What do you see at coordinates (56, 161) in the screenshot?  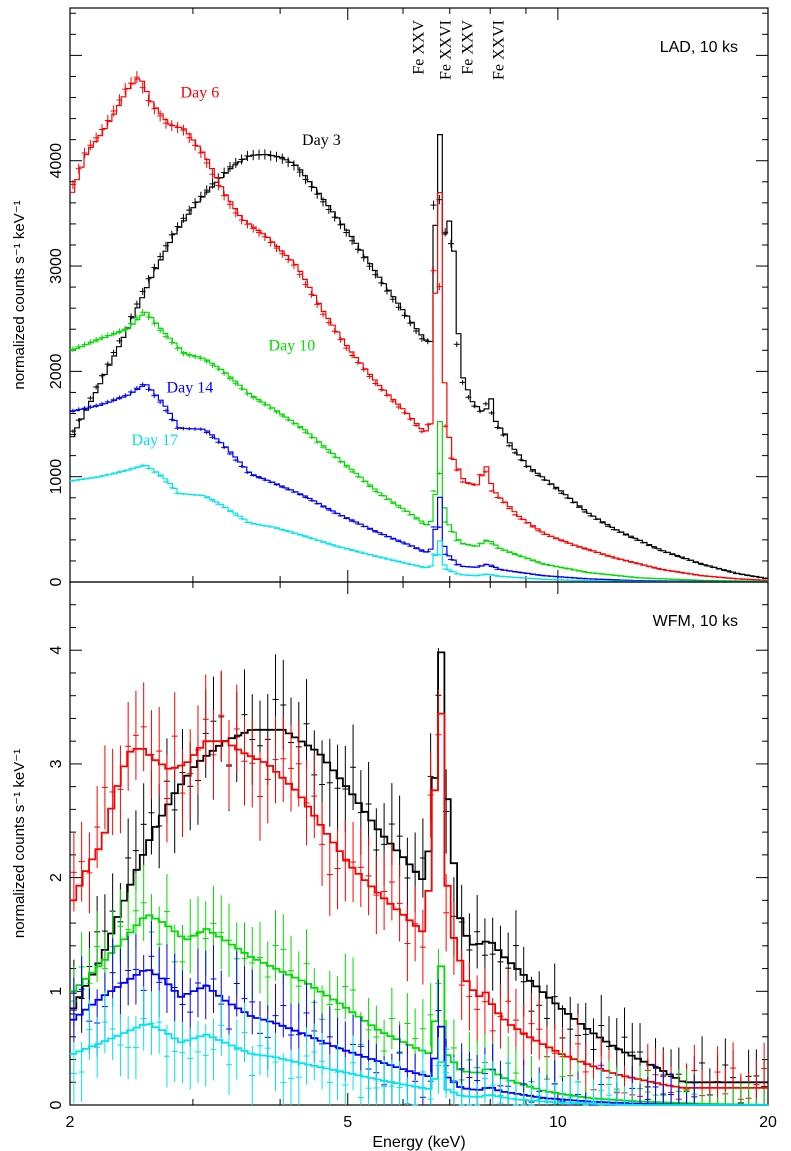 I see `y-tick-label: 4000` at bounding box center [56, 161].